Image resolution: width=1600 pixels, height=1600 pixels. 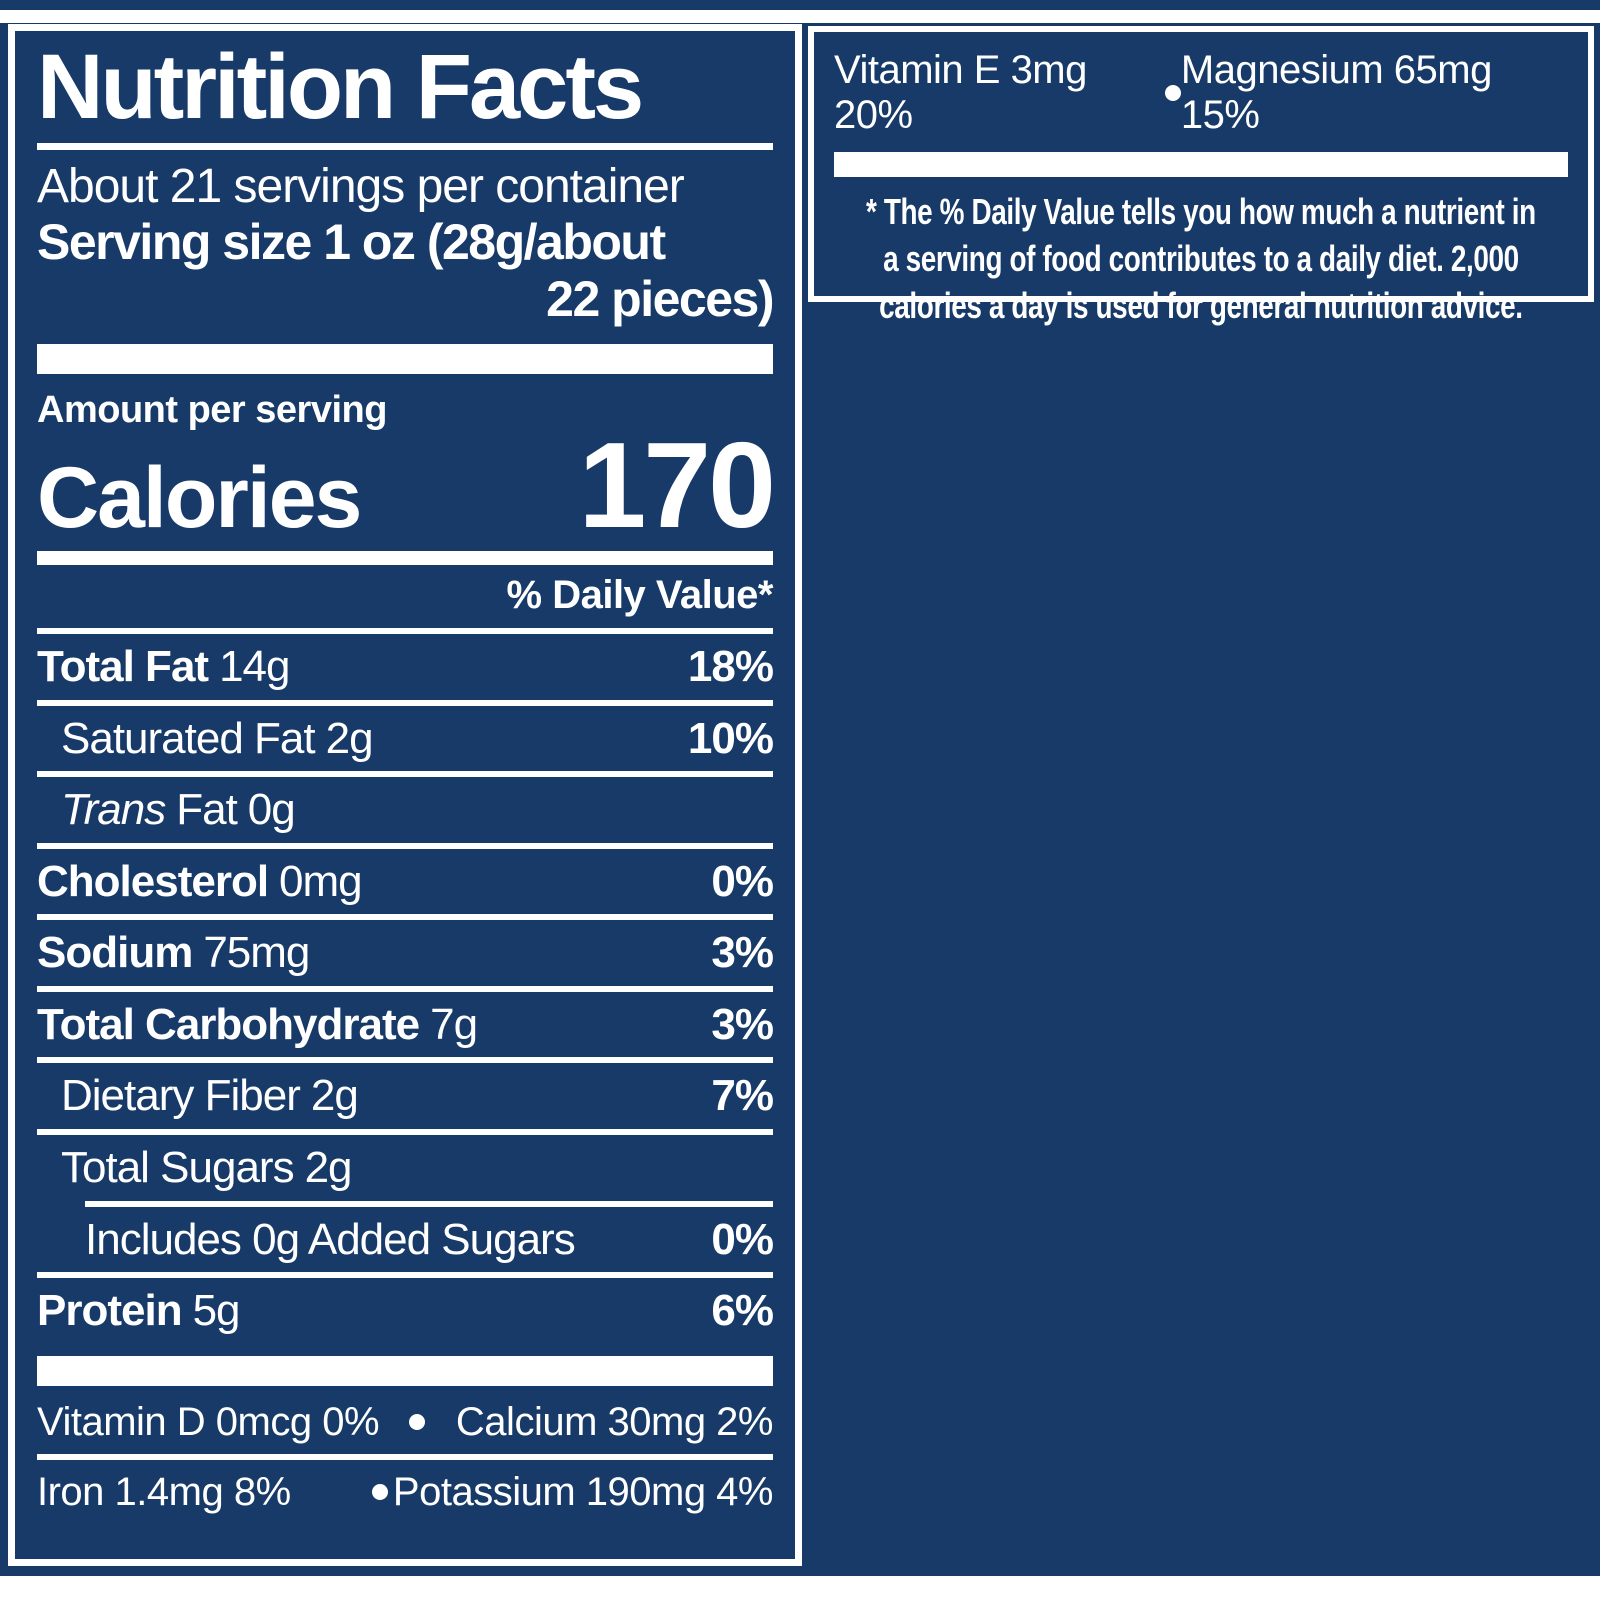 What do you see at coordinates (800, 1588) in the screenshot?
I see `bottom-white-band` at bounding box center [800, 1588].